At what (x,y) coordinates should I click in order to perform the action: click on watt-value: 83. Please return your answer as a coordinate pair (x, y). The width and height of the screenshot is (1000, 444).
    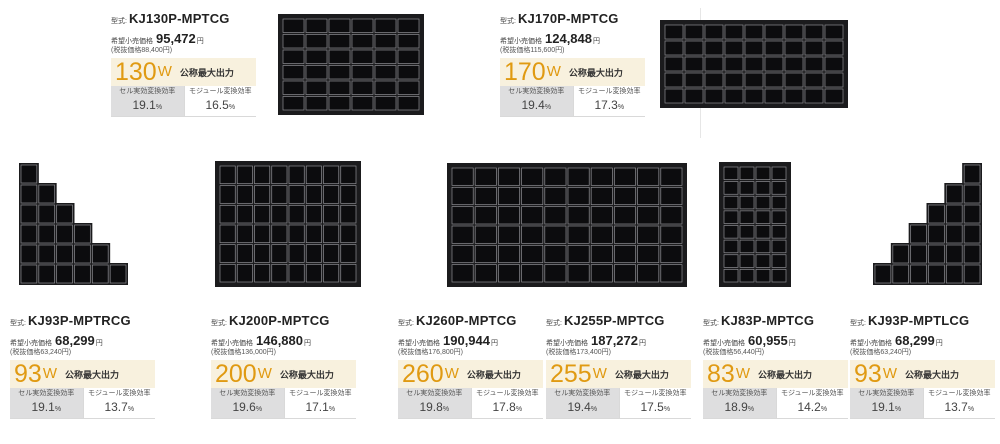
    Looking at the image, I should click on (721, 374).